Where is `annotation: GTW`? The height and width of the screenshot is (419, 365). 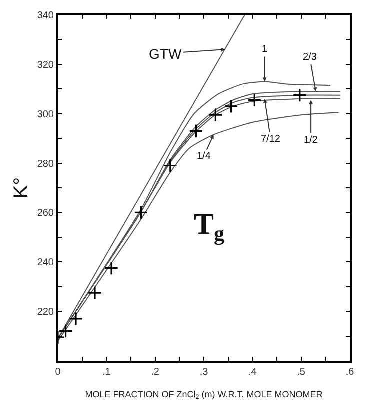
annotation: GTW is located at coordinates (165, 54).